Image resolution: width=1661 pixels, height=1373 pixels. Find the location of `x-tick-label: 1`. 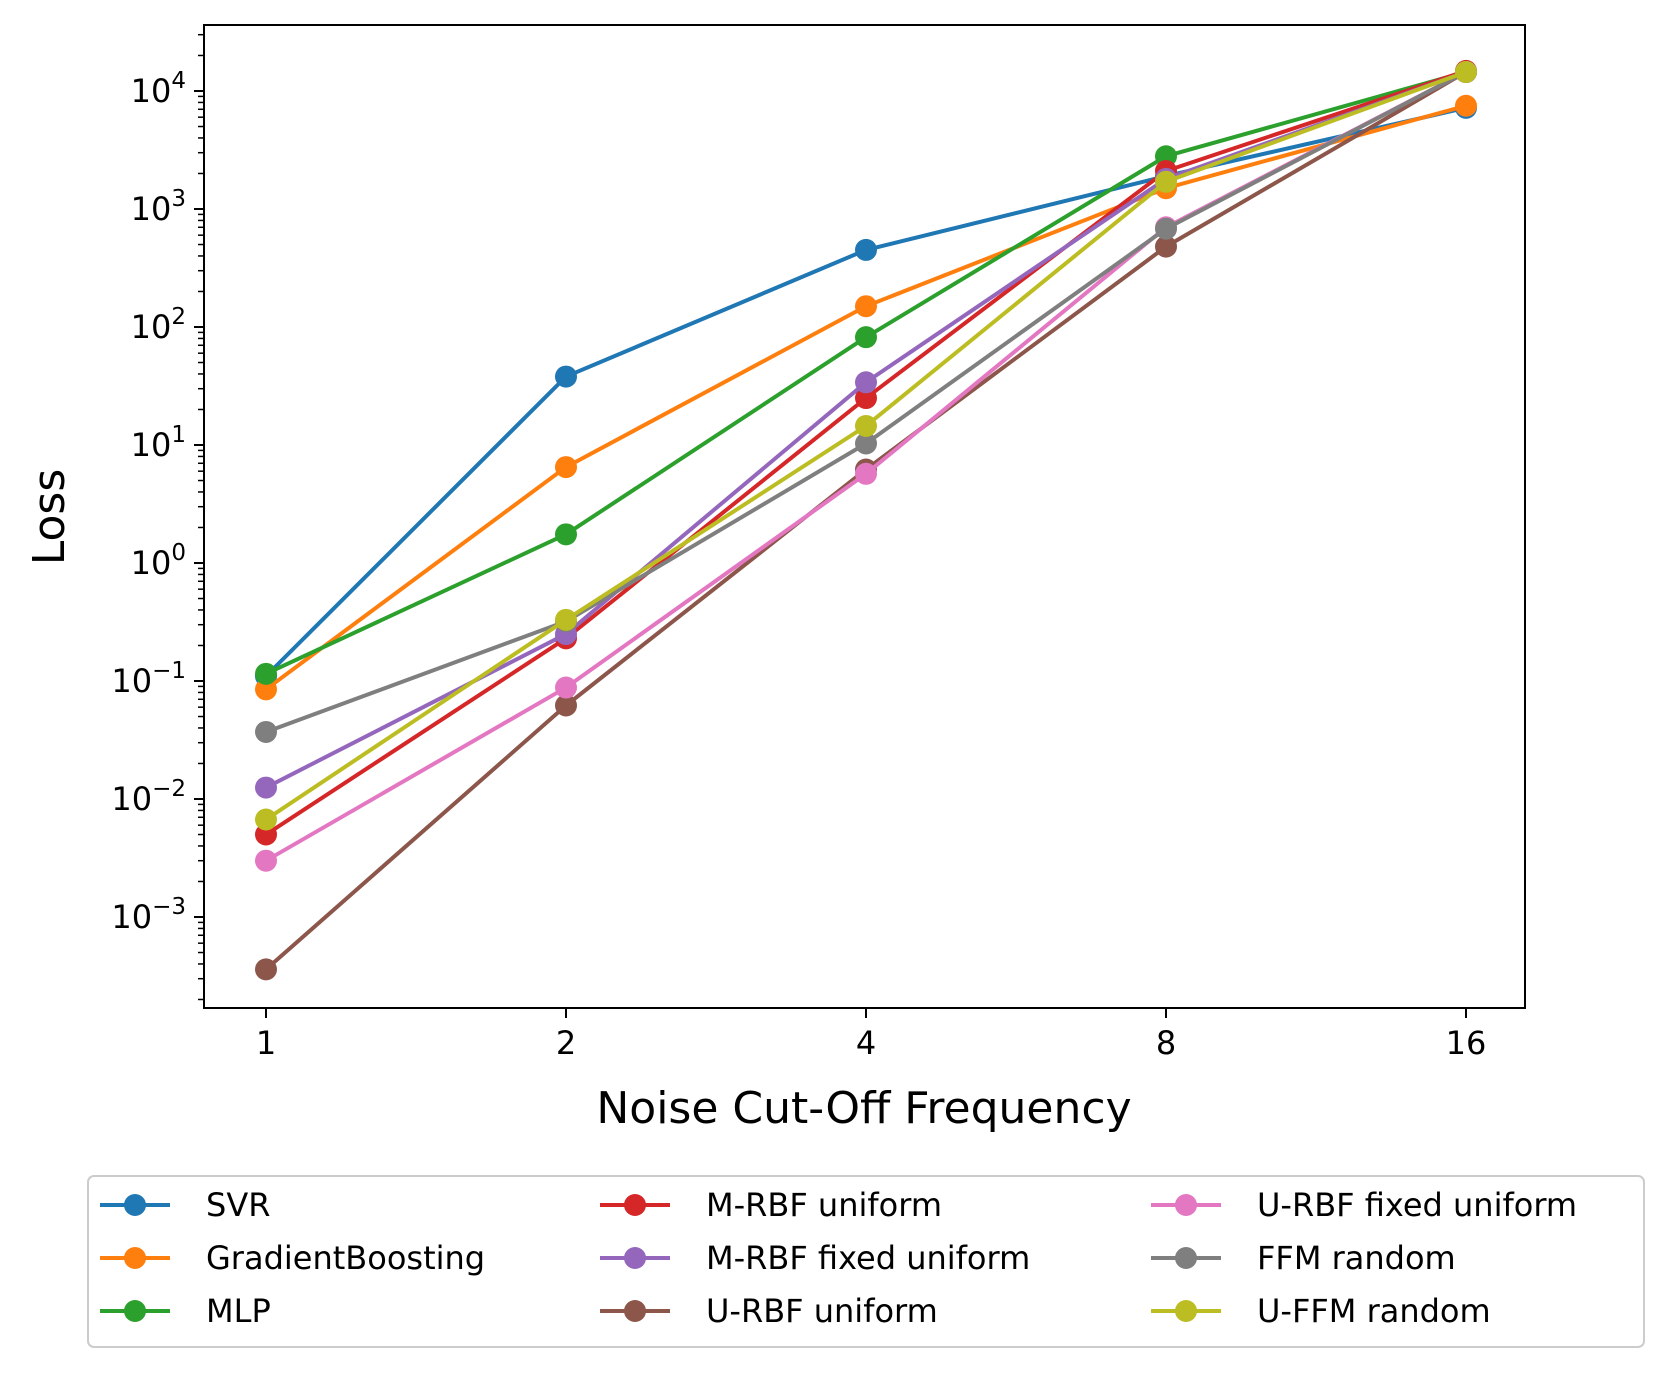

x-tick-label: 1 is located at coordinates (266, 1043).